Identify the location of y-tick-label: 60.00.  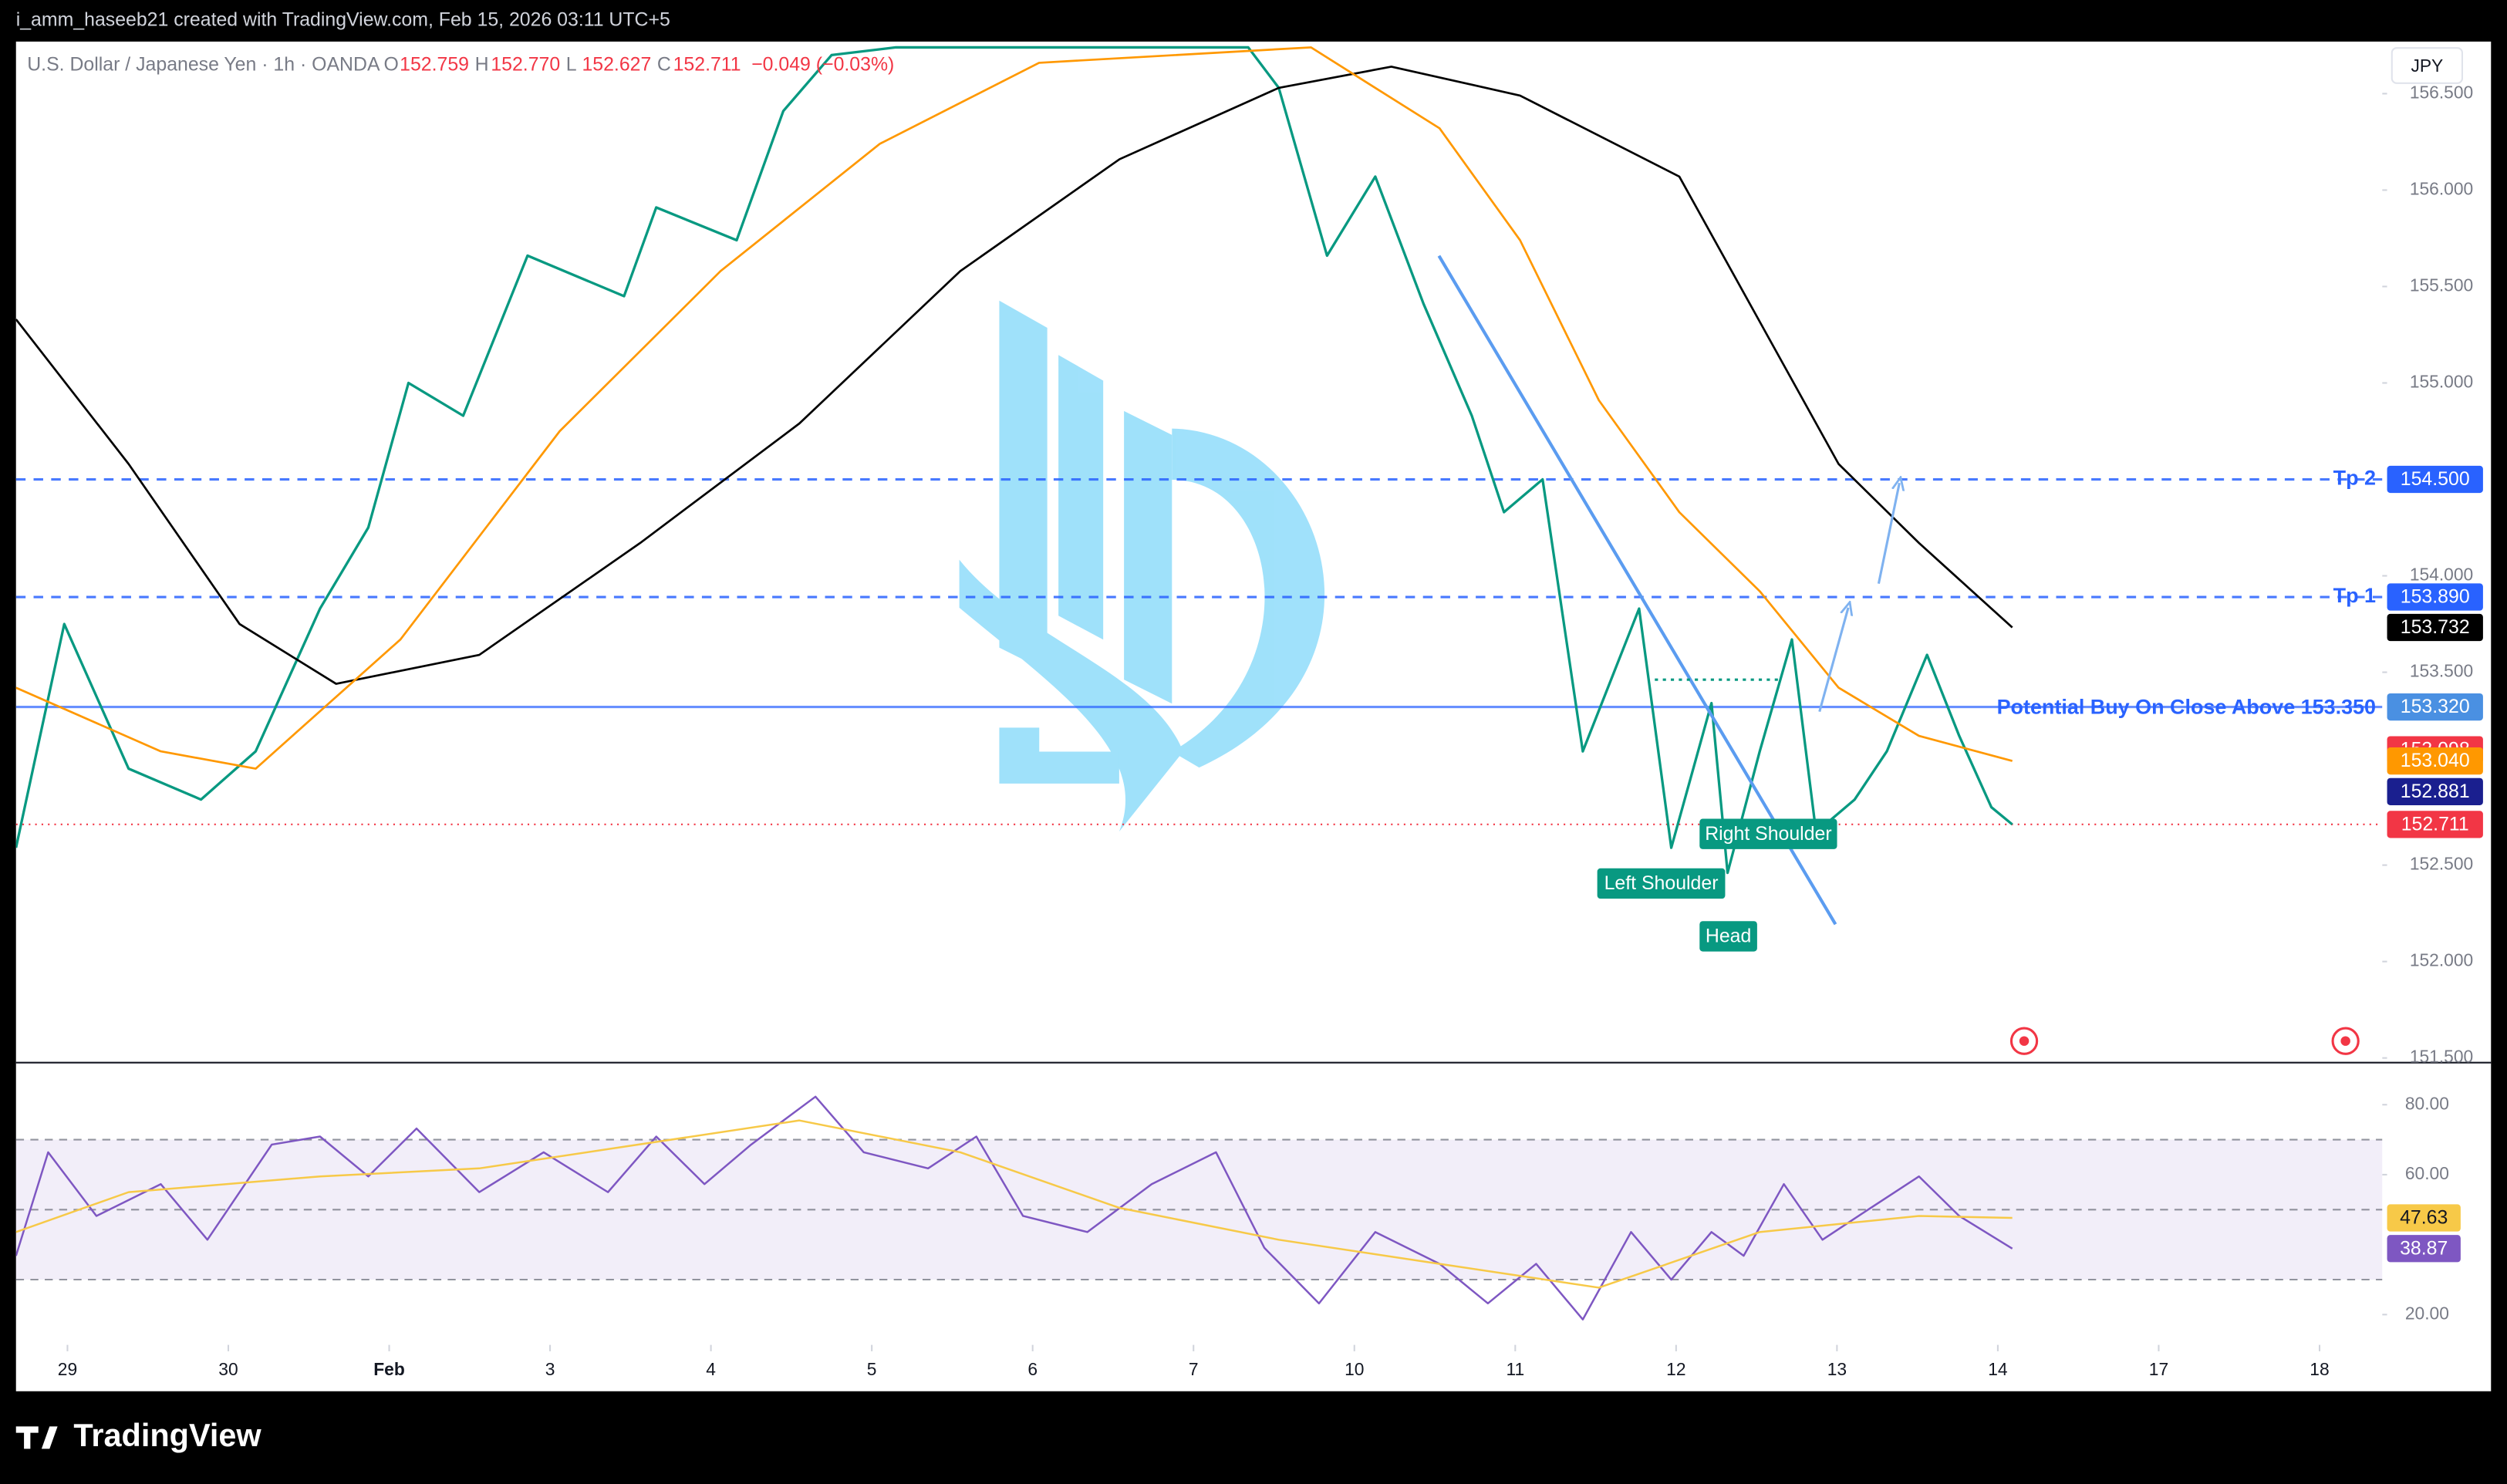
(2427, 1173).